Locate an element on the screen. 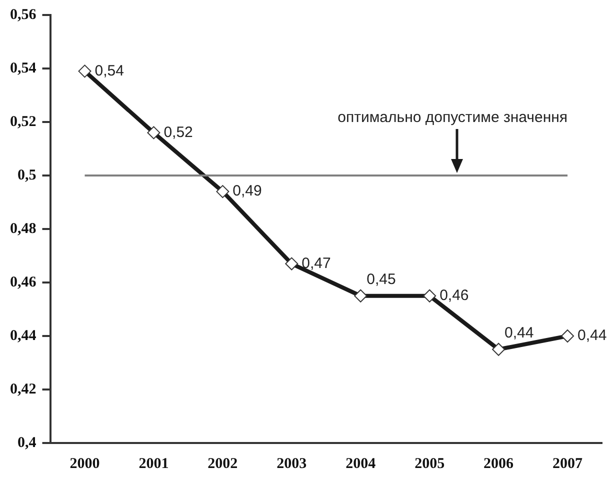 The height and width of the screenshot is (491, 616). data-label: 0,47 is located at coordinates (316, 263).